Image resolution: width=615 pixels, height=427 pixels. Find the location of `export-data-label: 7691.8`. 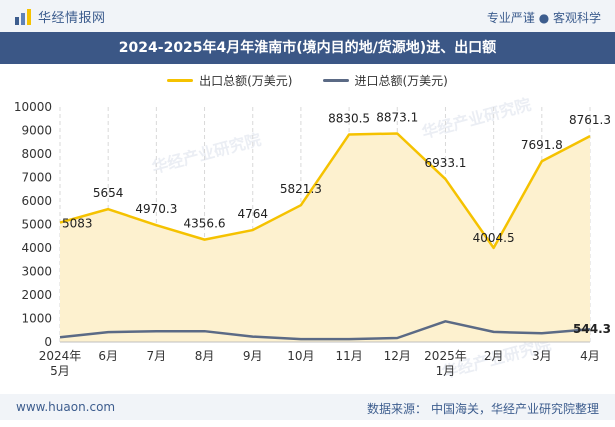

export-data-label: 7691.8 is located at coordinates (542, 145).